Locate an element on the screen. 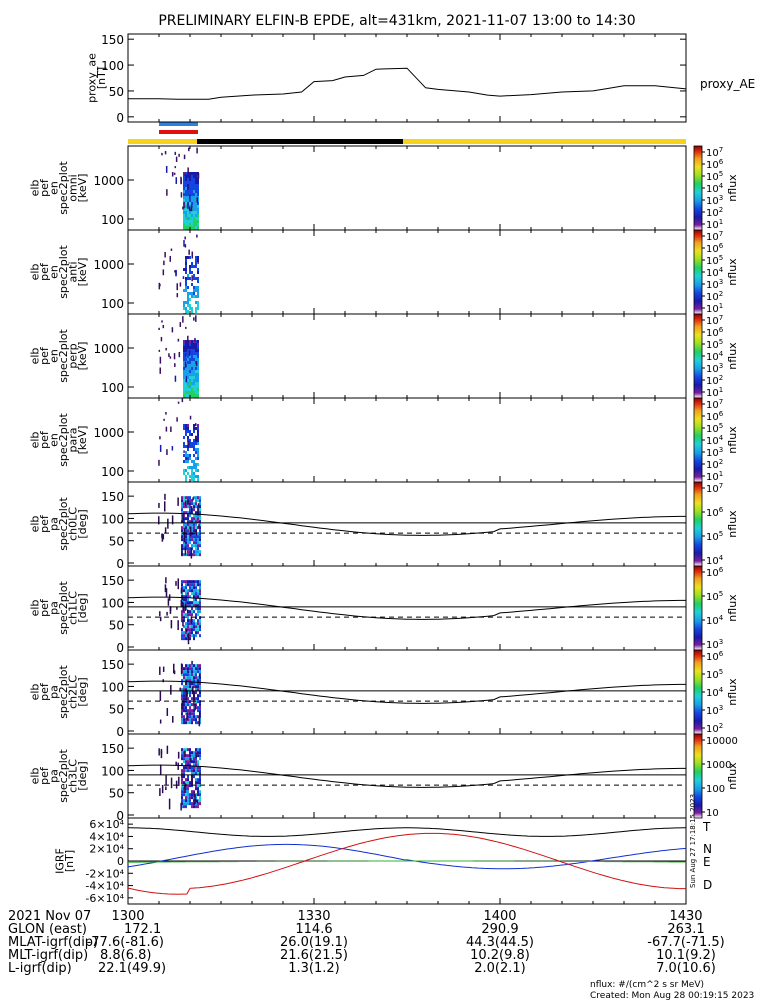 This screenshot has height=1000, width=775. colorbar-tick-label: 10 is located at coordinates (712, 813).